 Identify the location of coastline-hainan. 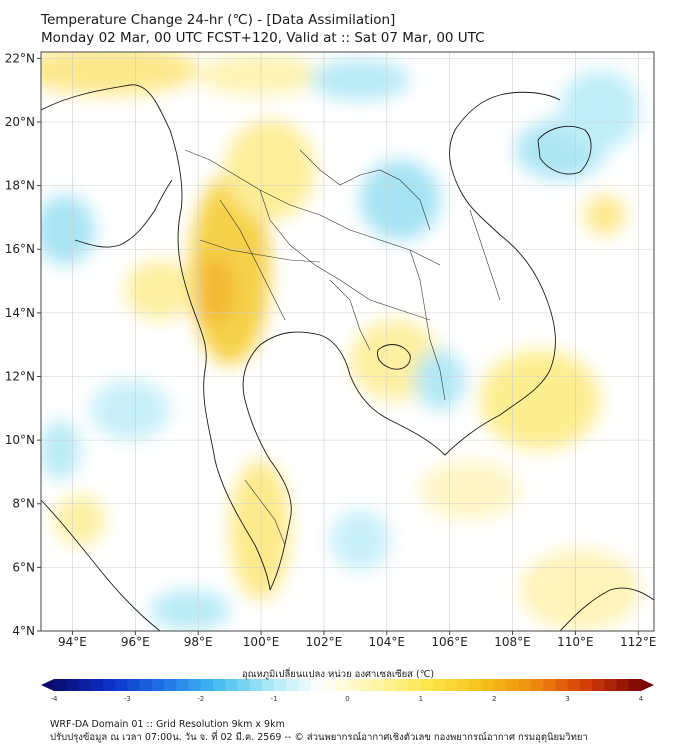
(564, 150).